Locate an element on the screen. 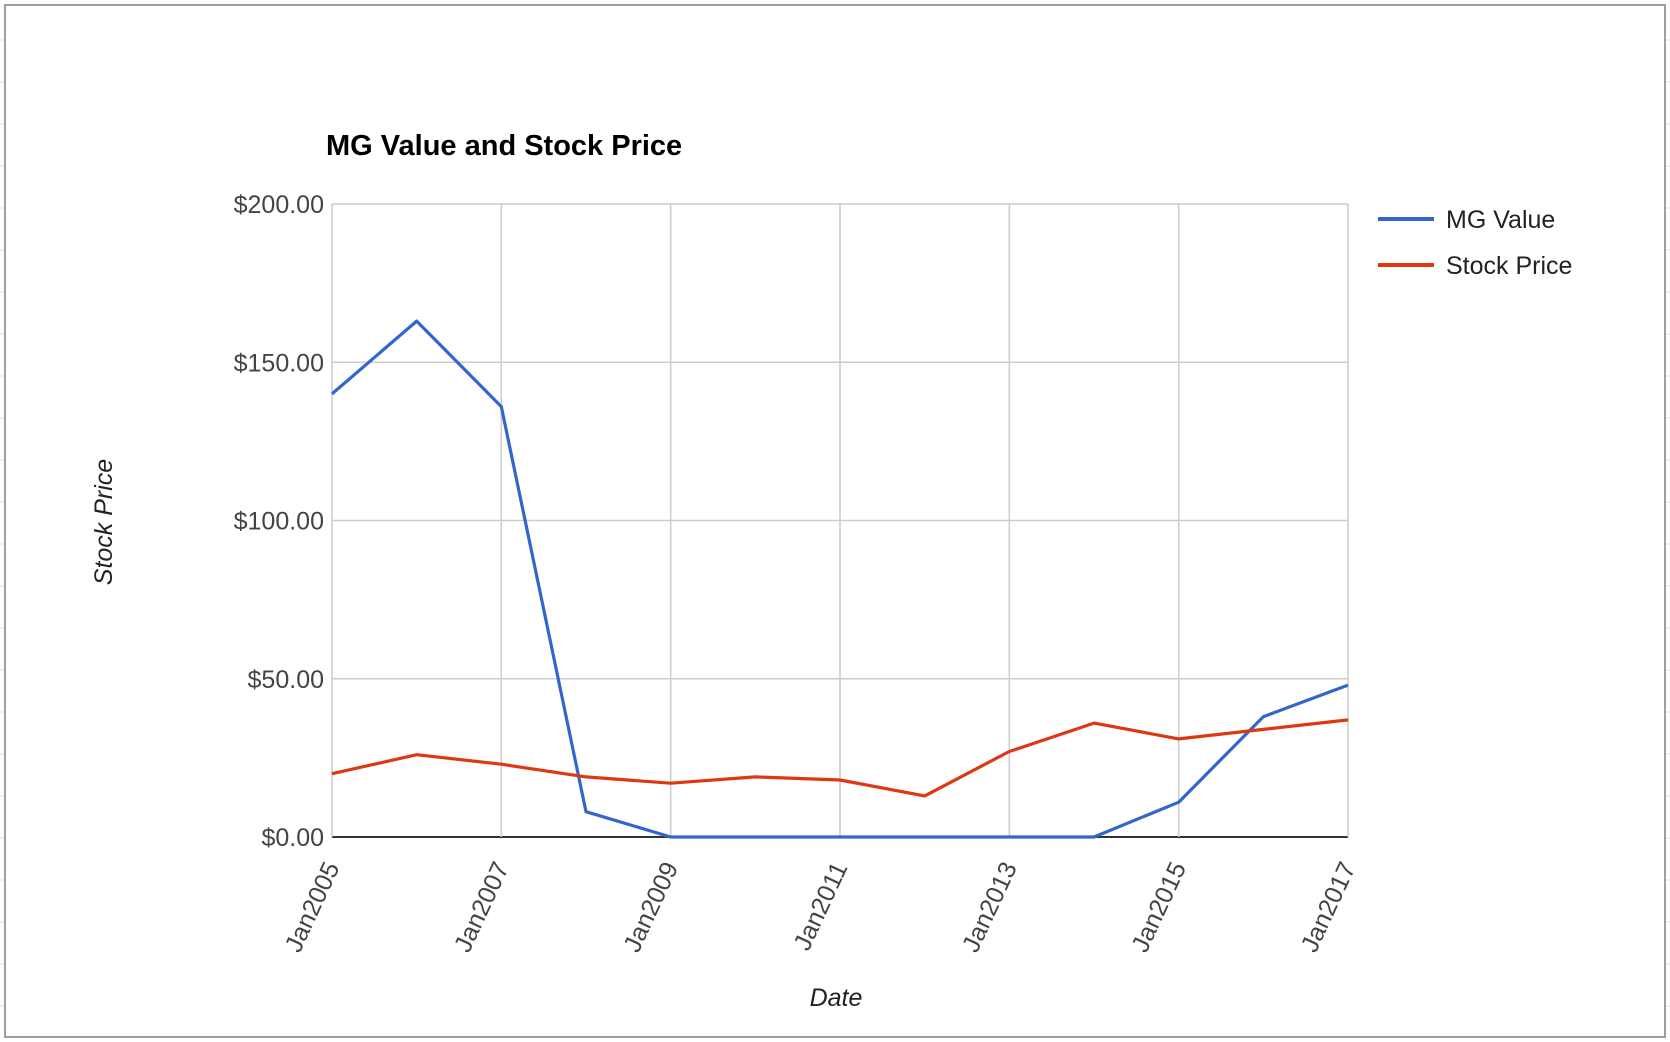 The height and width of the screenshot is (1042, 1670). chart-title: MG Value and Stock Price is located at coordinates (504, 146).